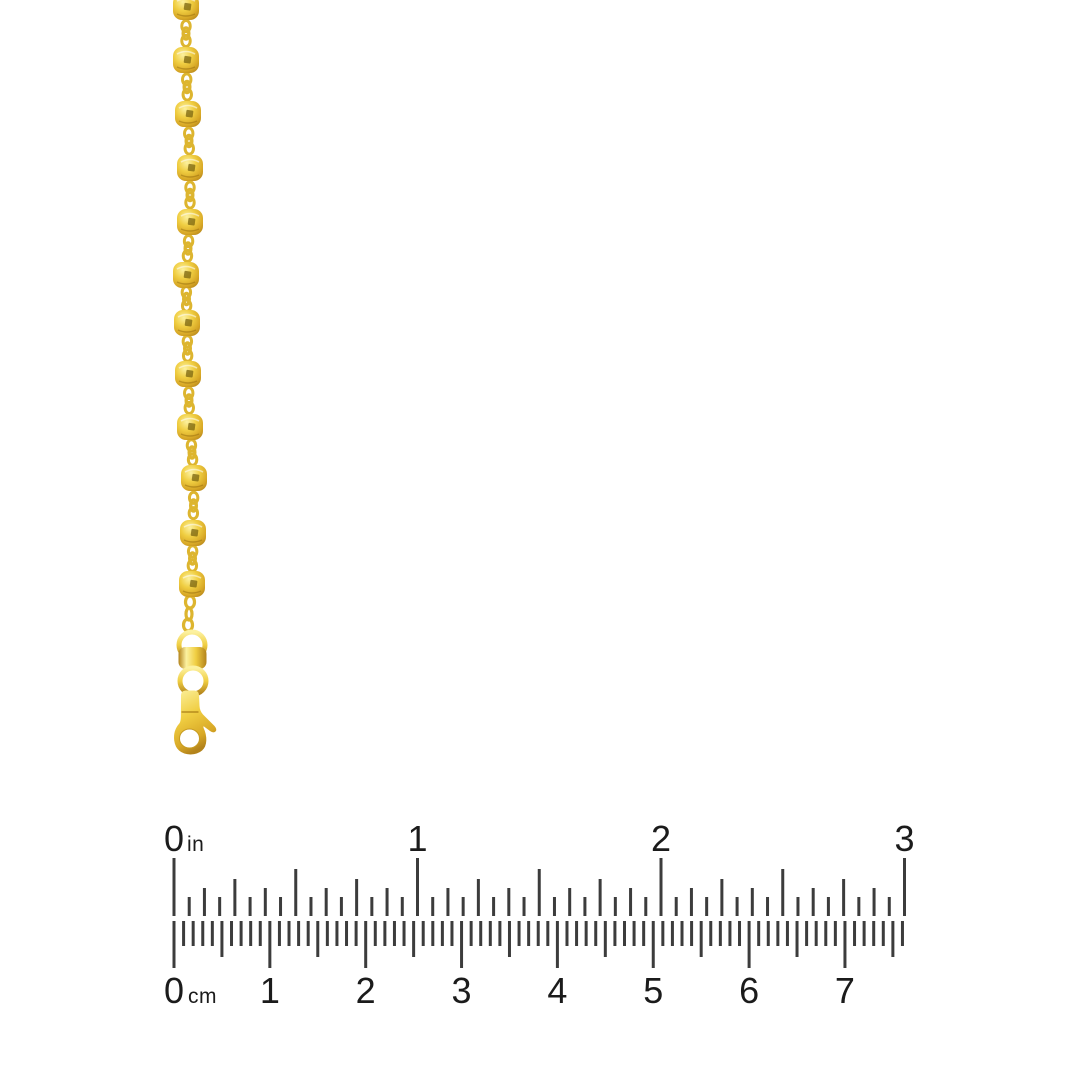  I want to click on lobster-clasp, so click(195, 722).